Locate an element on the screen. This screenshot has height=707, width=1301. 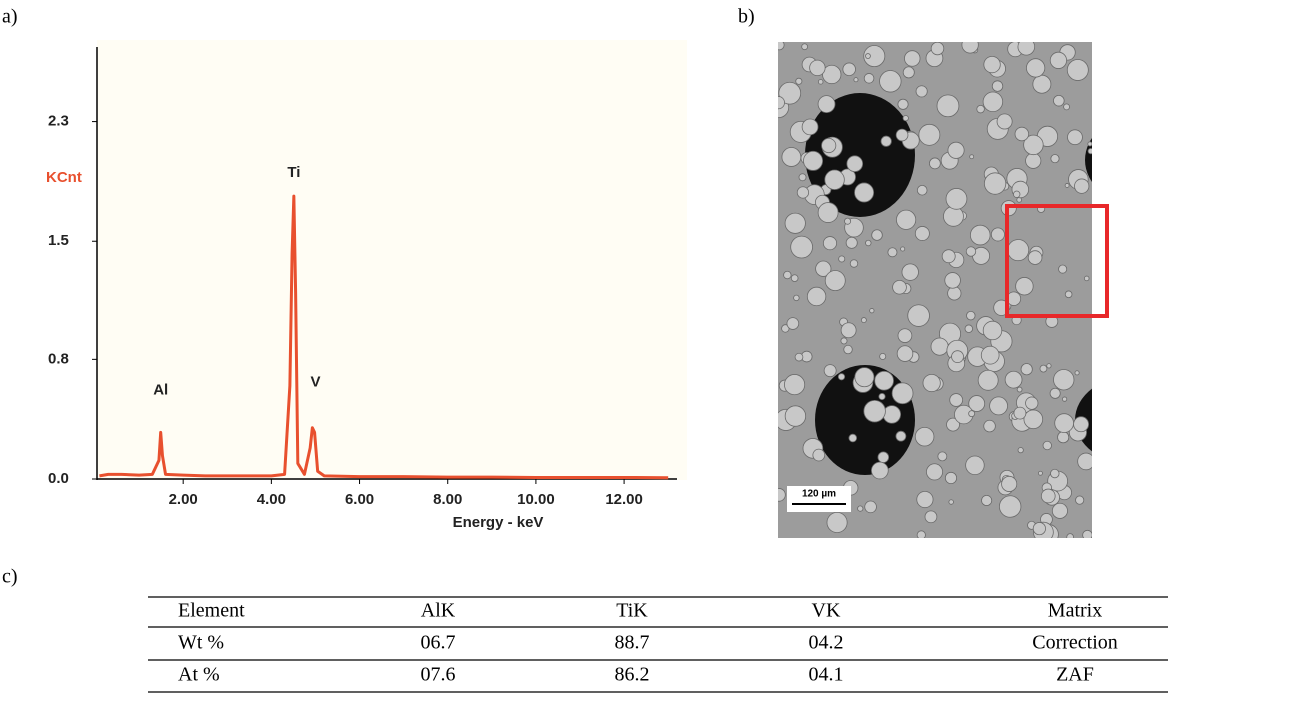
table-cell: ZAF is located at coordinates (1075, 675).